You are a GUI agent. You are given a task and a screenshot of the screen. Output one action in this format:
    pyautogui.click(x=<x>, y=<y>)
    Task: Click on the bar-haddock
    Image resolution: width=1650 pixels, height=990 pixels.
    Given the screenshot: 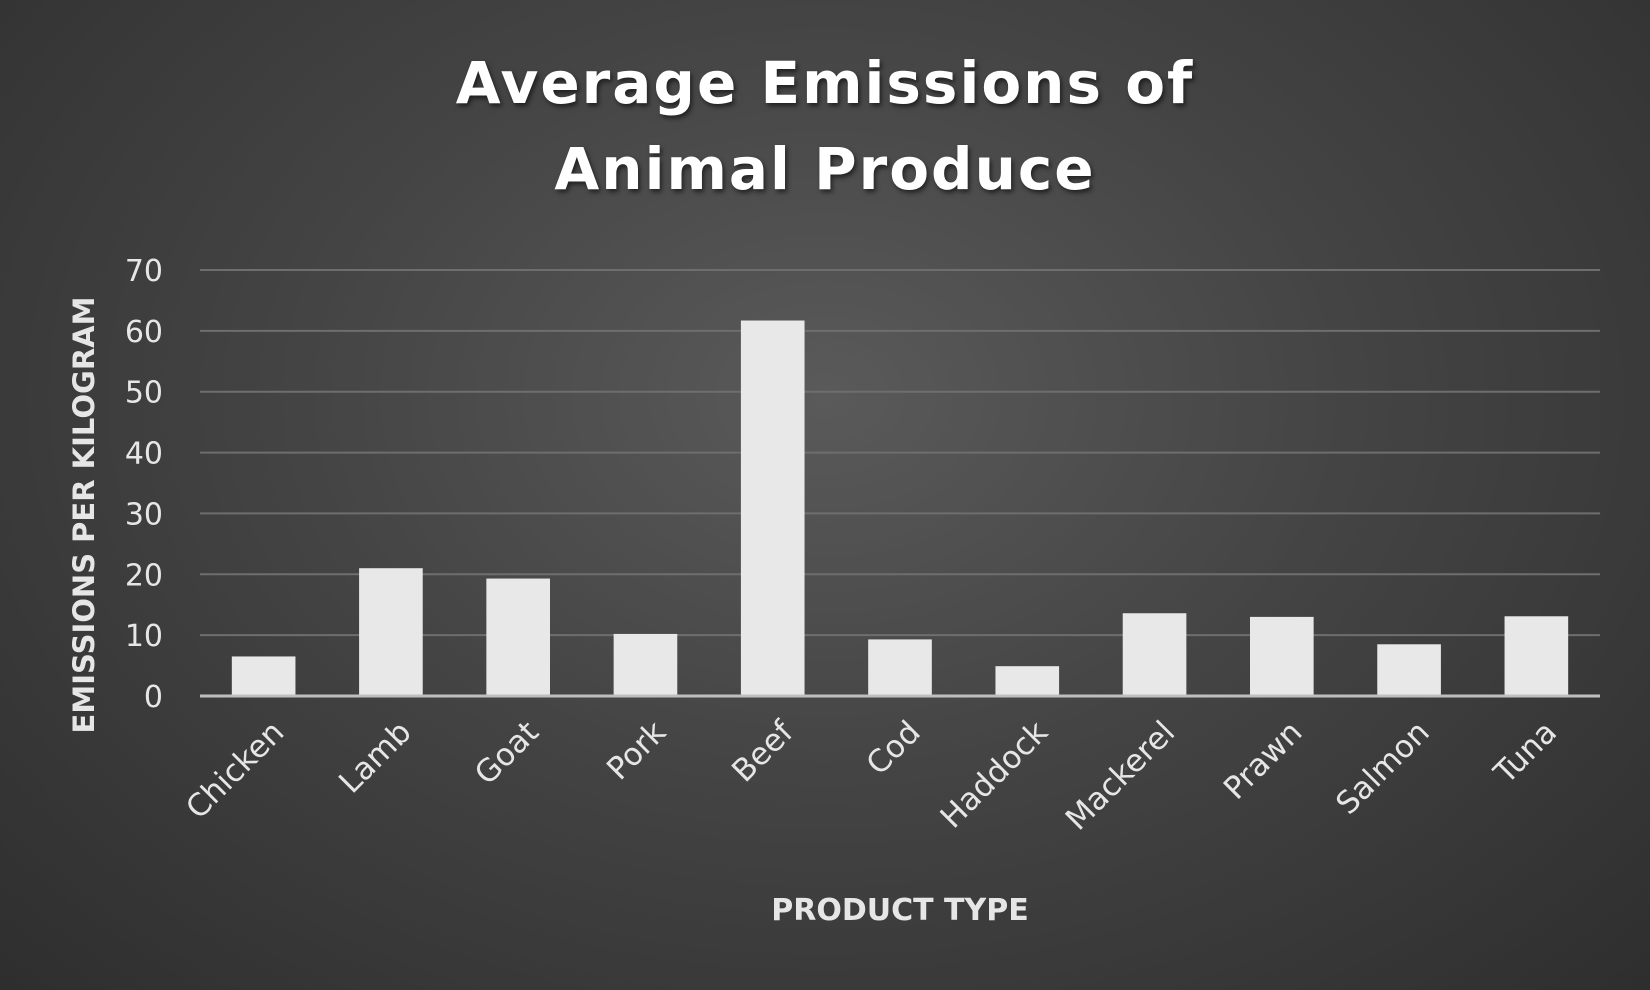 What is the action you would take?
    pyautogui.click(x=1027, y=681)
    